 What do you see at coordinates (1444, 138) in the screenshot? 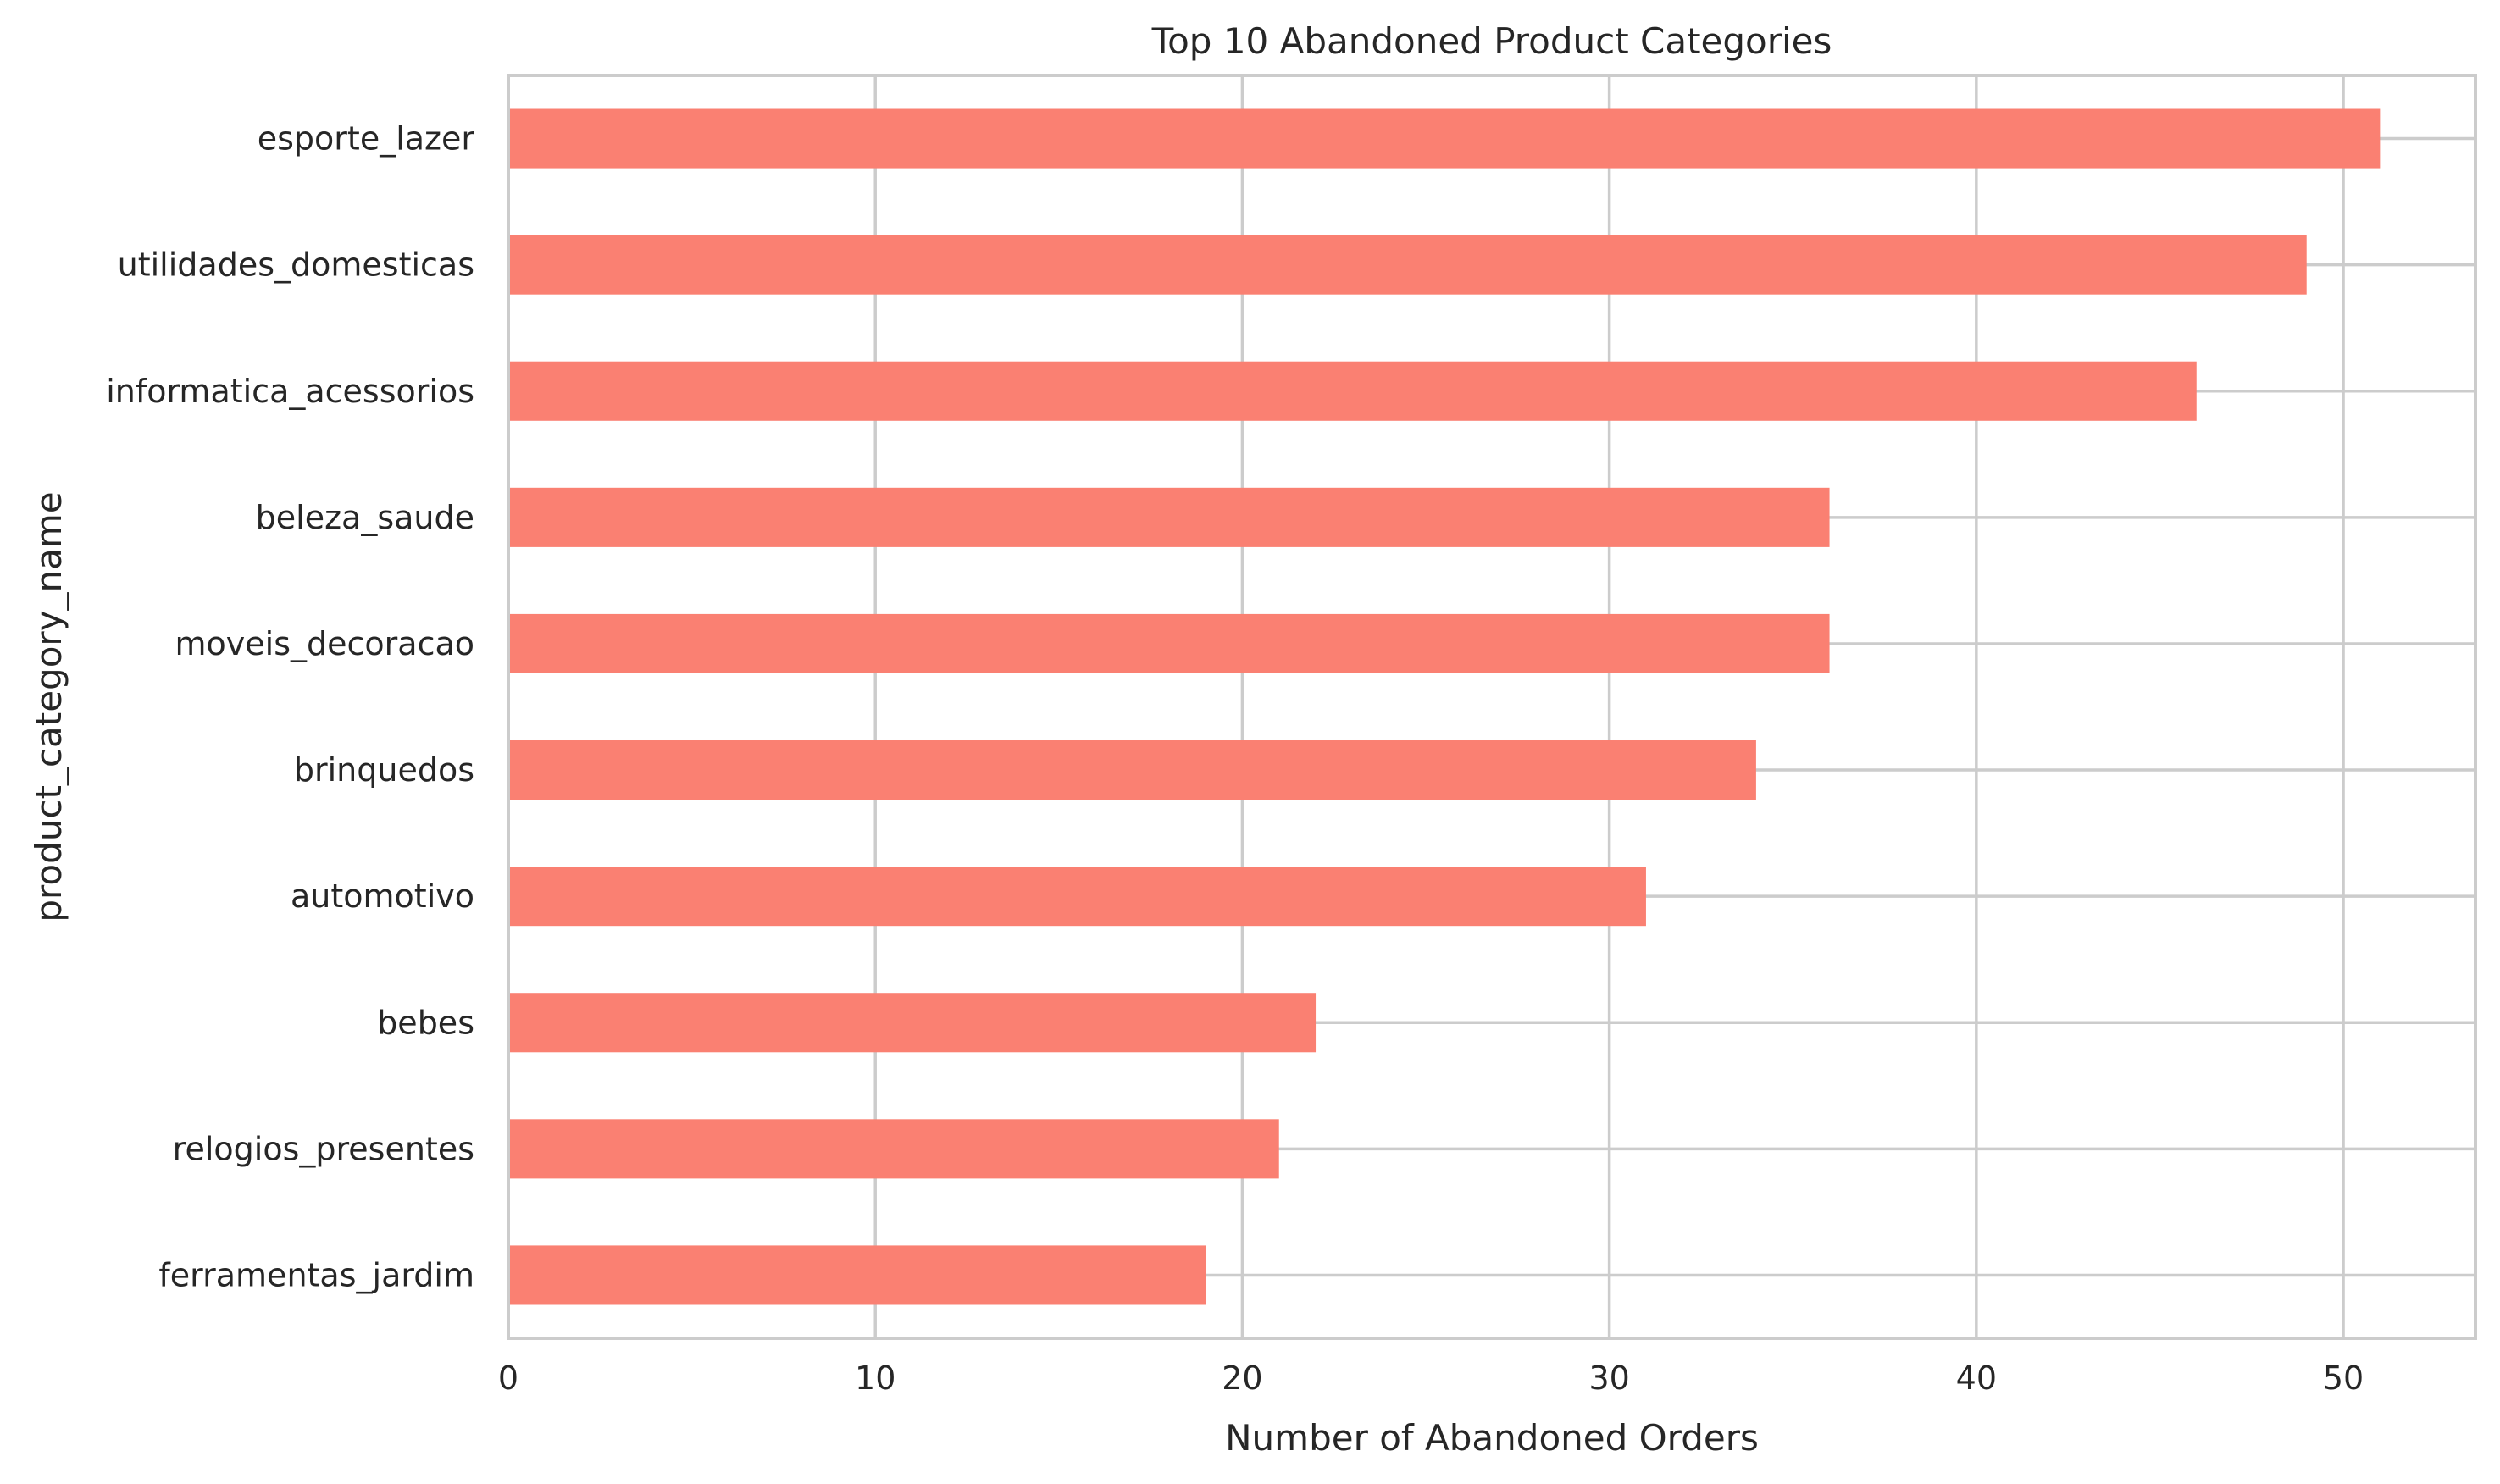
I see `bar-esporte_lazer` at bounding box center [1444, 138].